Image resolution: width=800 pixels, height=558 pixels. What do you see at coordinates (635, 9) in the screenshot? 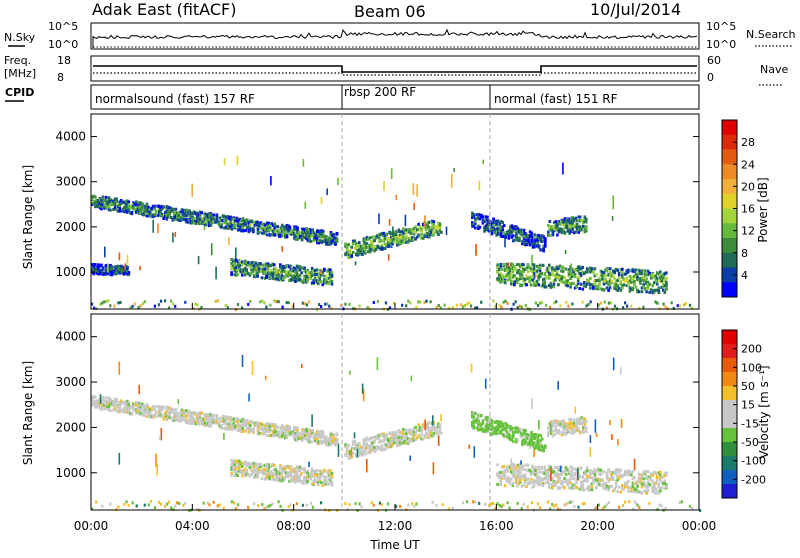
I see `date-title: 10/Jul/2014` at bounding box center [635, 9].